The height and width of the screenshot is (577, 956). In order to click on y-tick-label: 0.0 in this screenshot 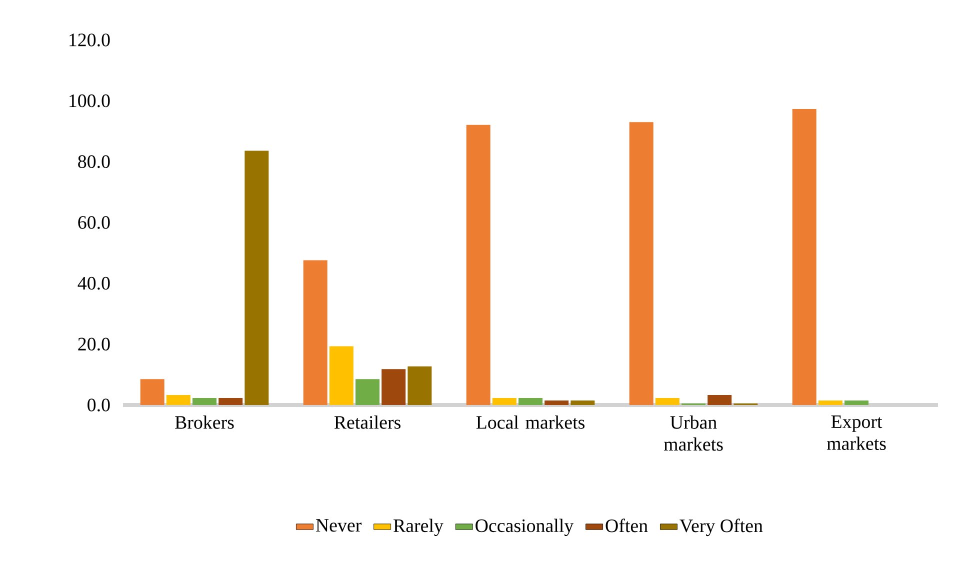, I will do `click(99, 405)`.